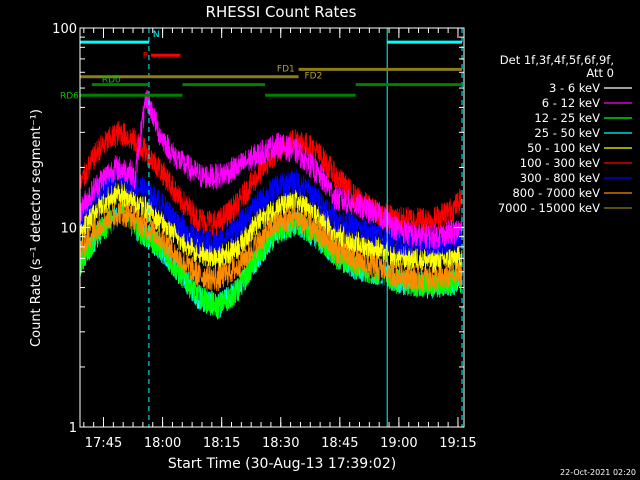 This screenshot has height=480, width=640. Describe the element at coordinates (145, 56) in the screenshot. I see `state-bar-label-f: F` at that location.